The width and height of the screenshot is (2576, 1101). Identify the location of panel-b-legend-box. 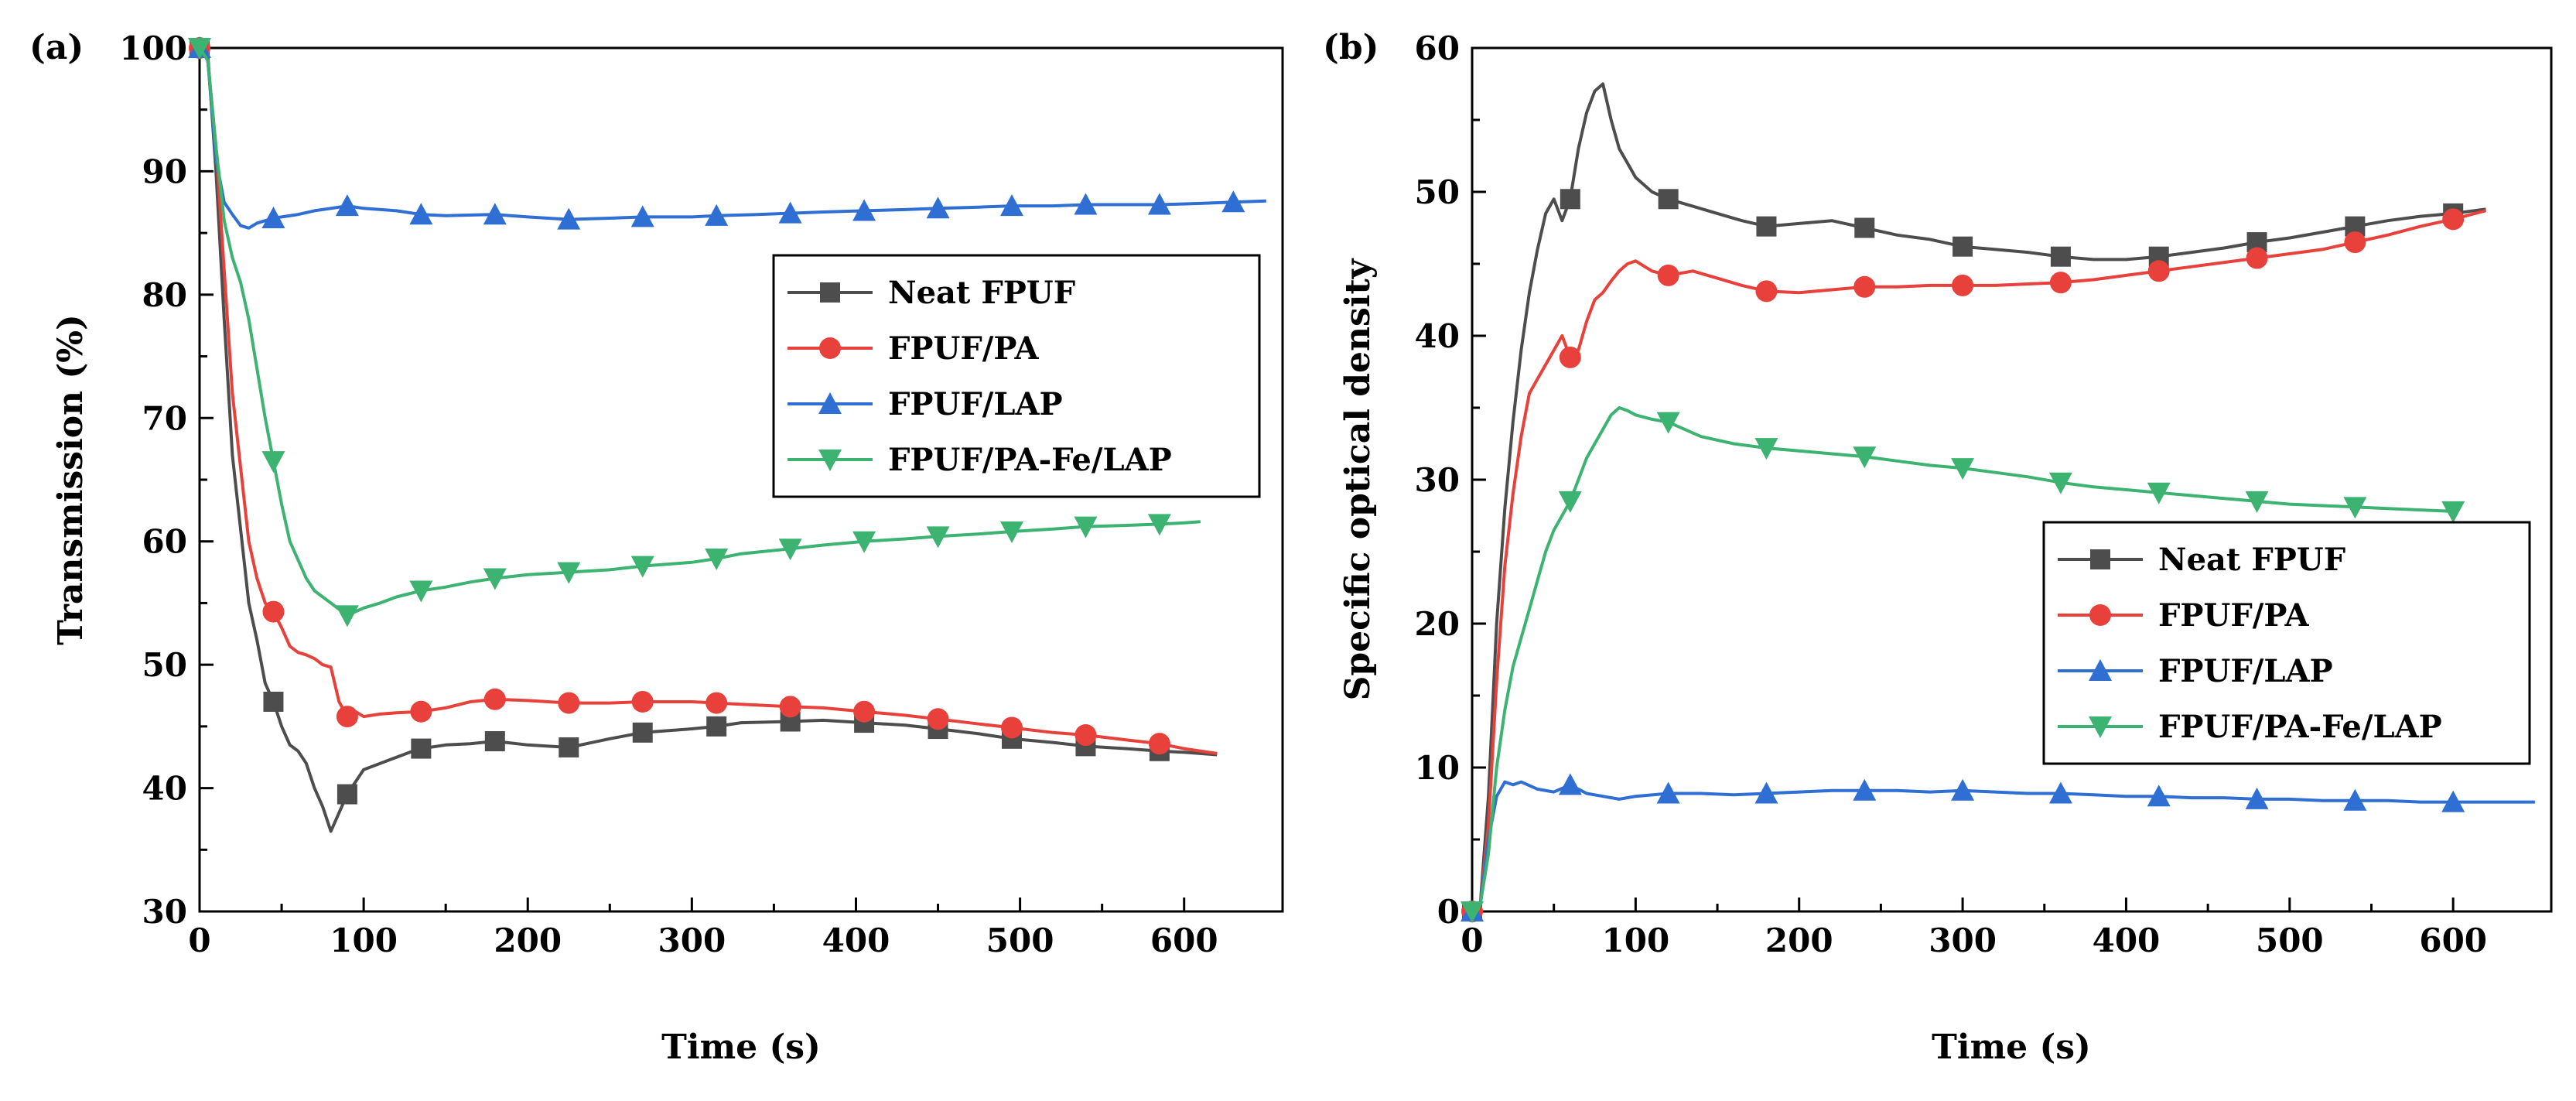
(2286, 643).